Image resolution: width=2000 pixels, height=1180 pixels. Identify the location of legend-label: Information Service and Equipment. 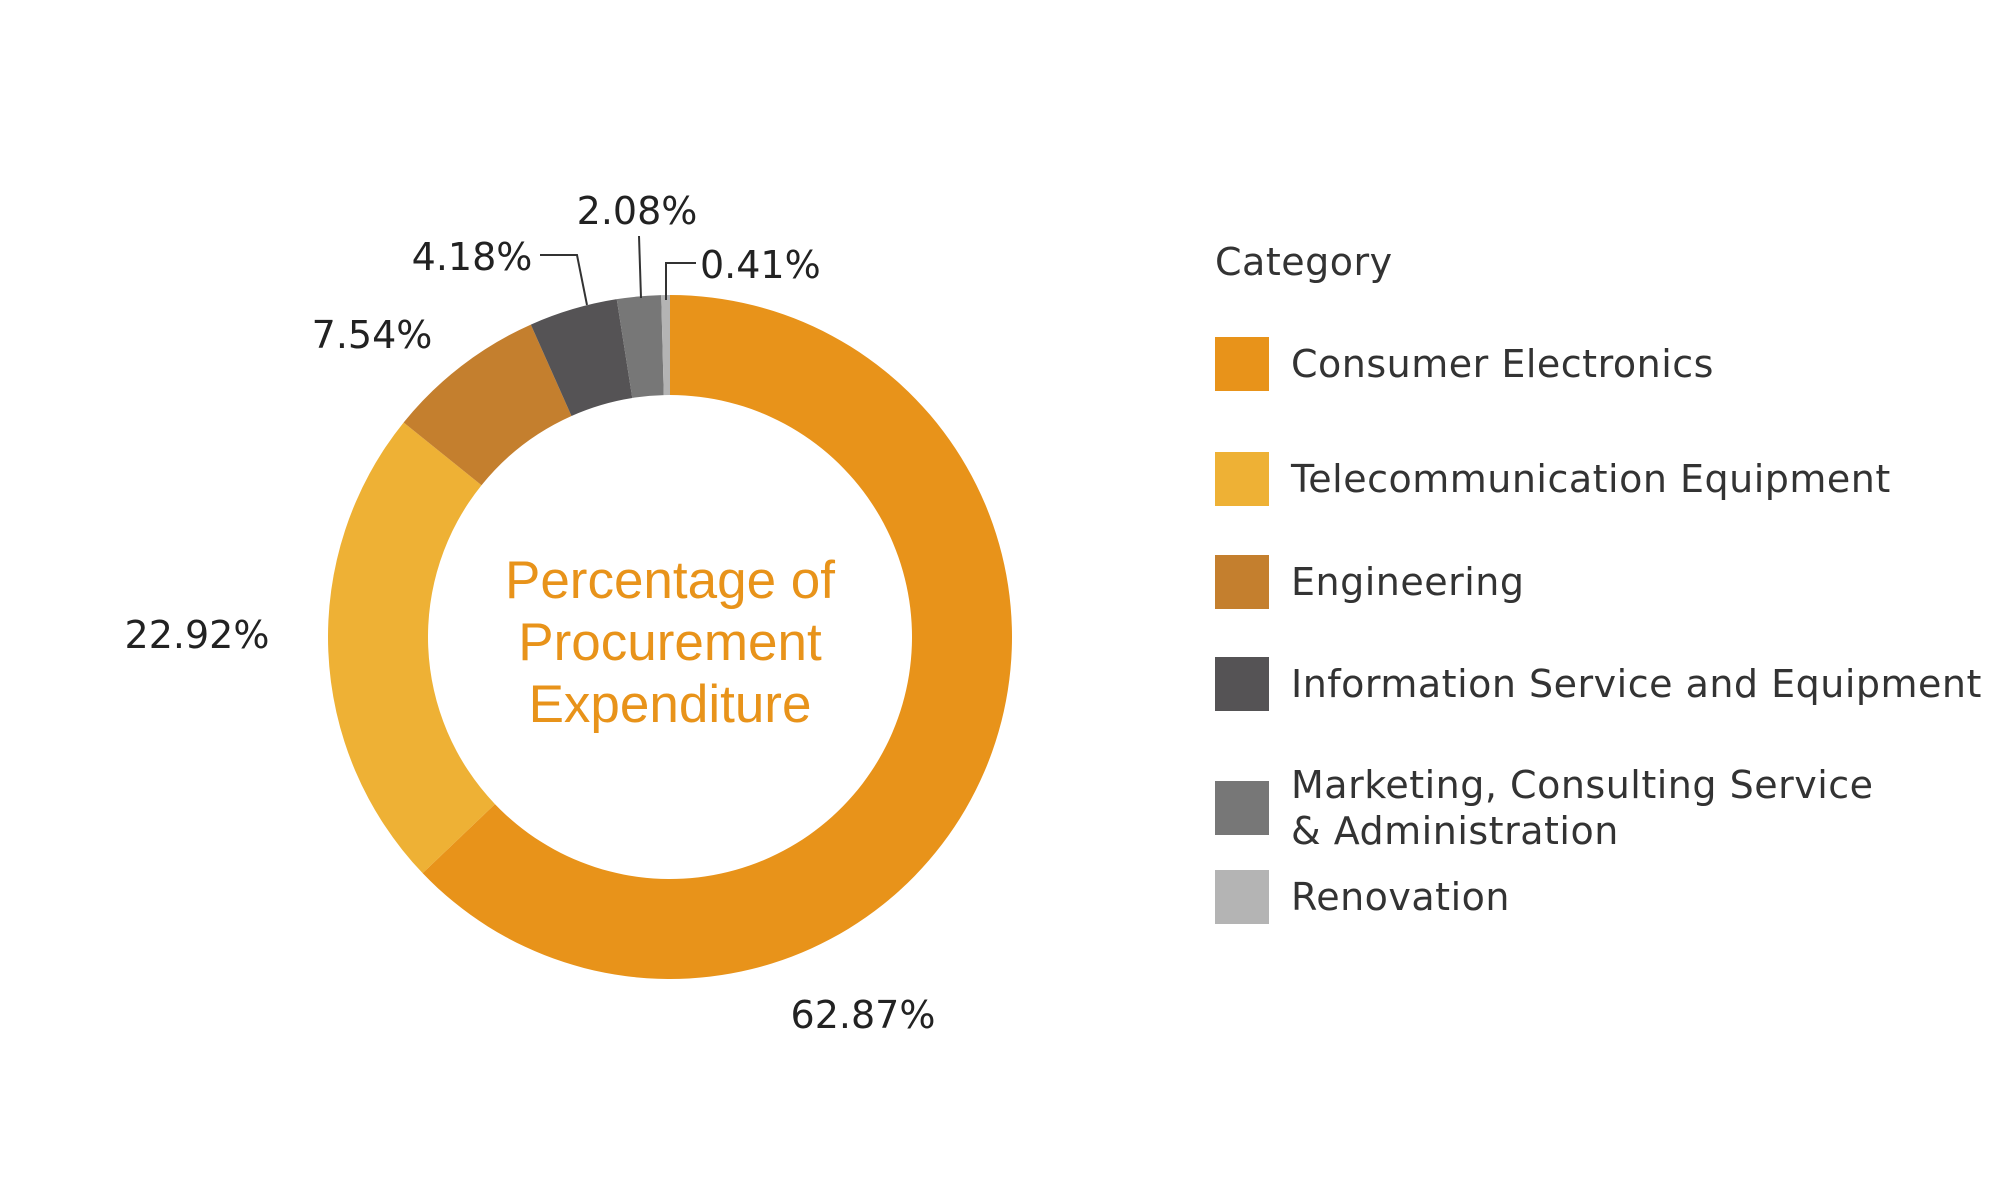
(1636, 684).